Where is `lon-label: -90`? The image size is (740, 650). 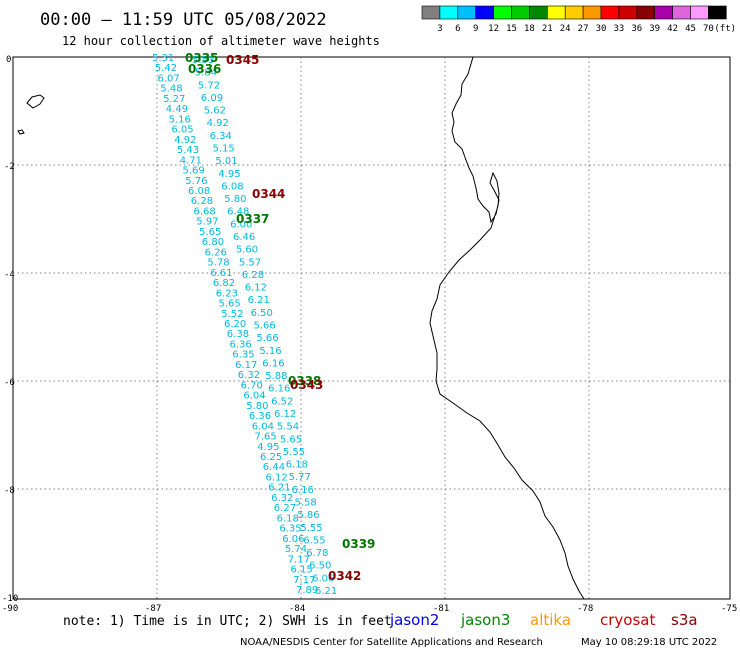 lon-label: -90 is located at coordinates (10, 609).